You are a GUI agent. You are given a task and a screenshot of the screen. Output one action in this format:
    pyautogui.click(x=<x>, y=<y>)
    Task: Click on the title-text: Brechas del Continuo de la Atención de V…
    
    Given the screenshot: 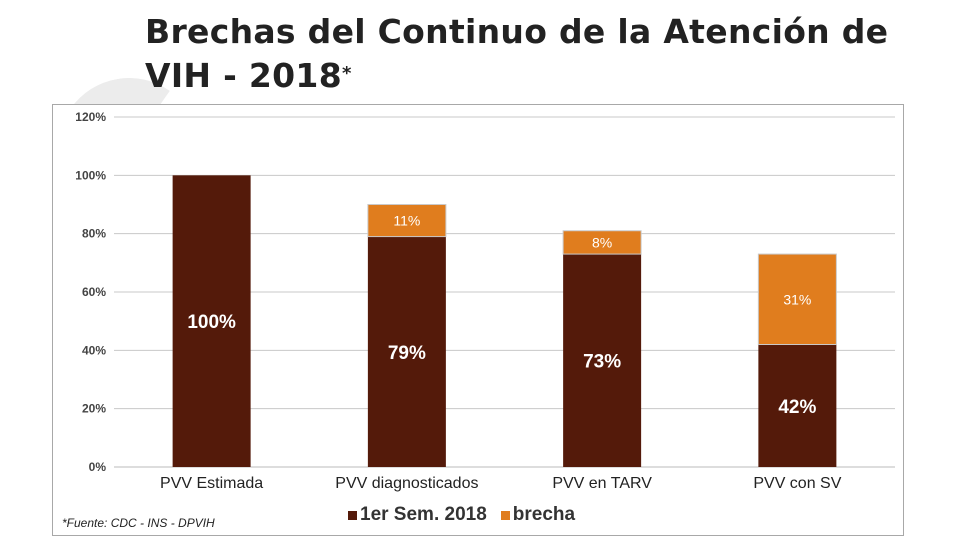 What is the action you would take?
    pyautogui.click(x=517, y=53)
    